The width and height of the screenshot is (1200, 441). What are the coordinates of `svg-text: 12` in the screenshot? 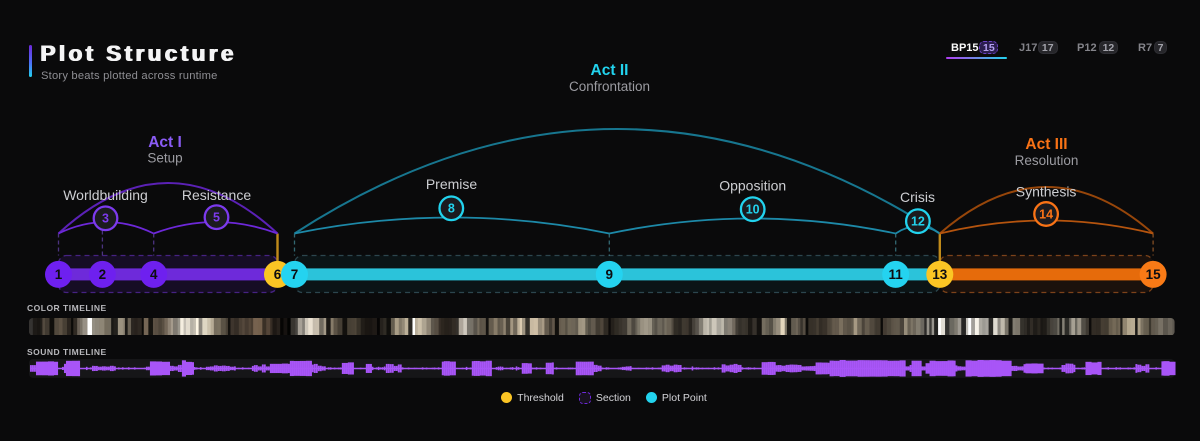 It's located at (918, 222).